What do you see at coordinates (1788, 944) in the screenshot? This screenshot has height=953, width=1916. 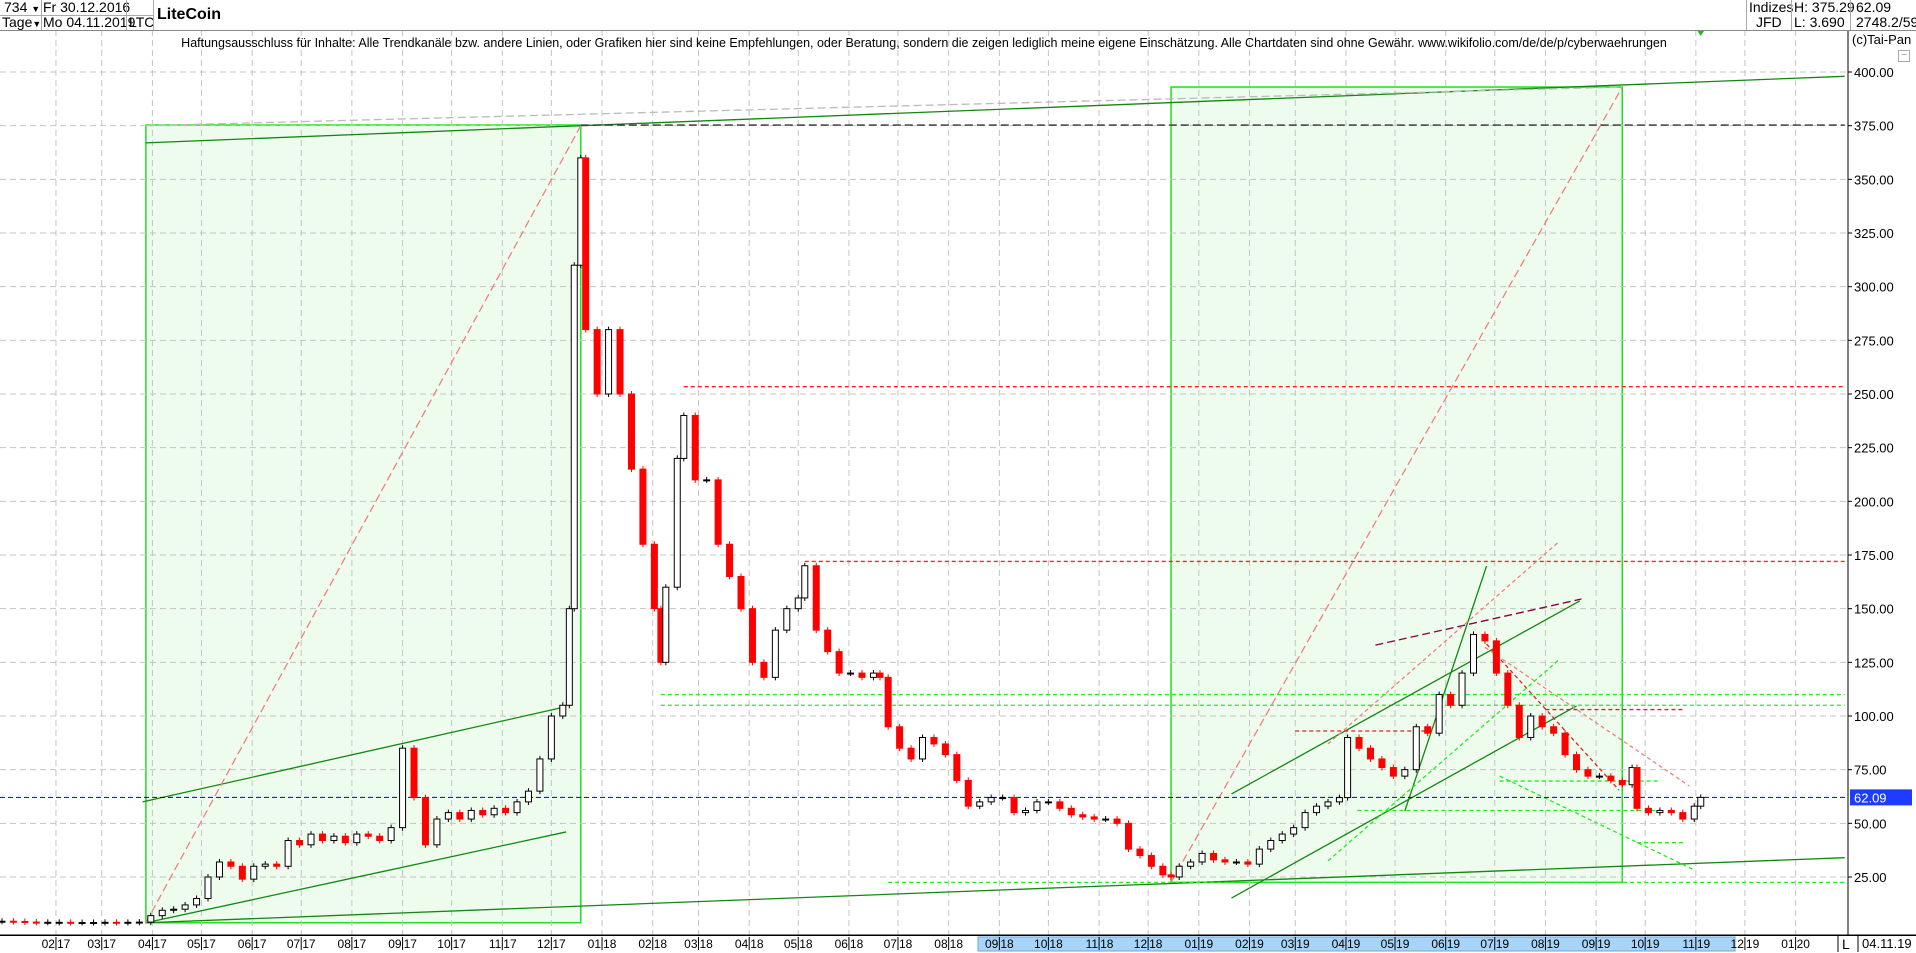 I see `x-tick-month: 01` at bounding box center [1788, 944].